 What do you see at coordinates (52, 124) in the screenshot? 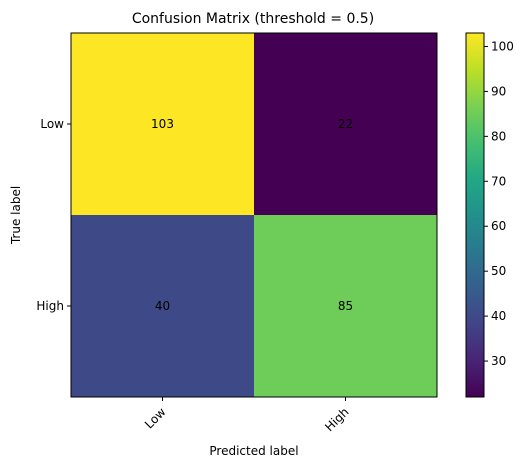
I see `y-tick-label: Low` at bounding box center [52, 124].